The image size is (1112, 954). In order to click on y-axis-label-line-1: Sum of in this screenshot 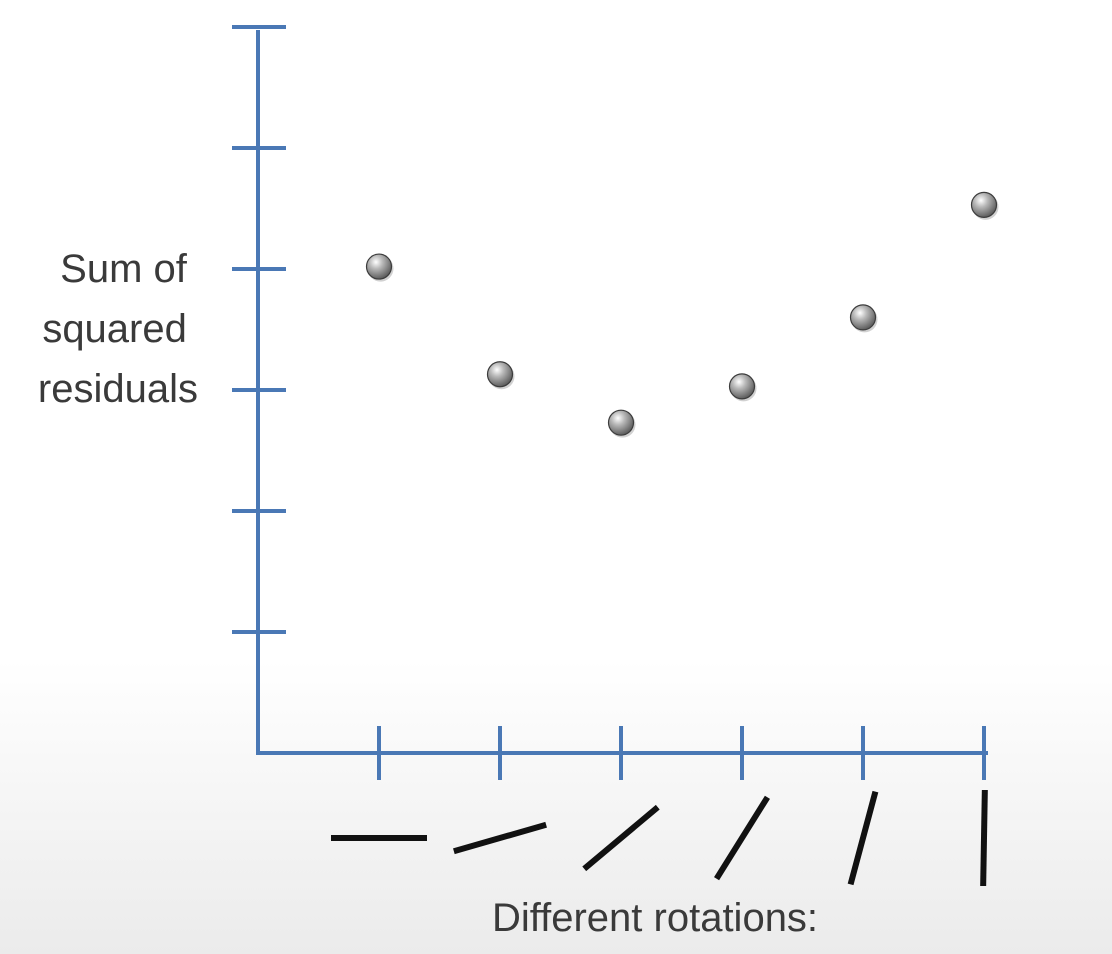, I will do `click(124, 269)`.